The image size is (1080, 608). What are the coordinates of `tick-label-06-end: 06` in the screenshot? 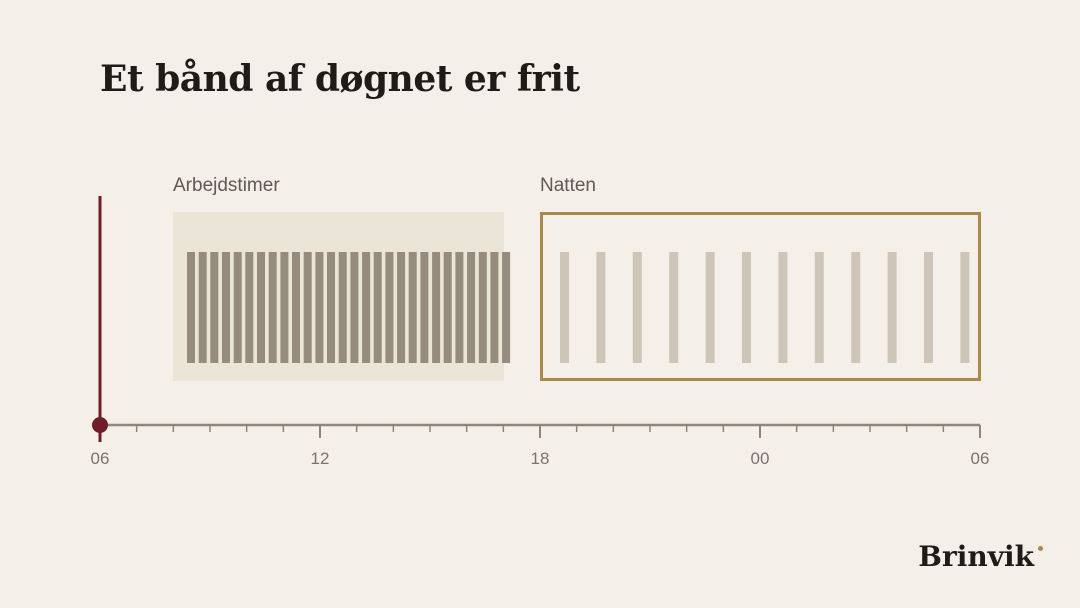 It's located at (980, 458).